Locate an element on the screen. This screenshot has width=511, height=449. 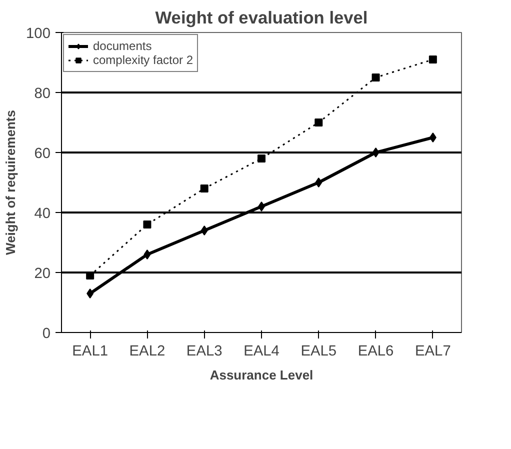
y-tick-label: 100 is located at coordinates (38, 34).